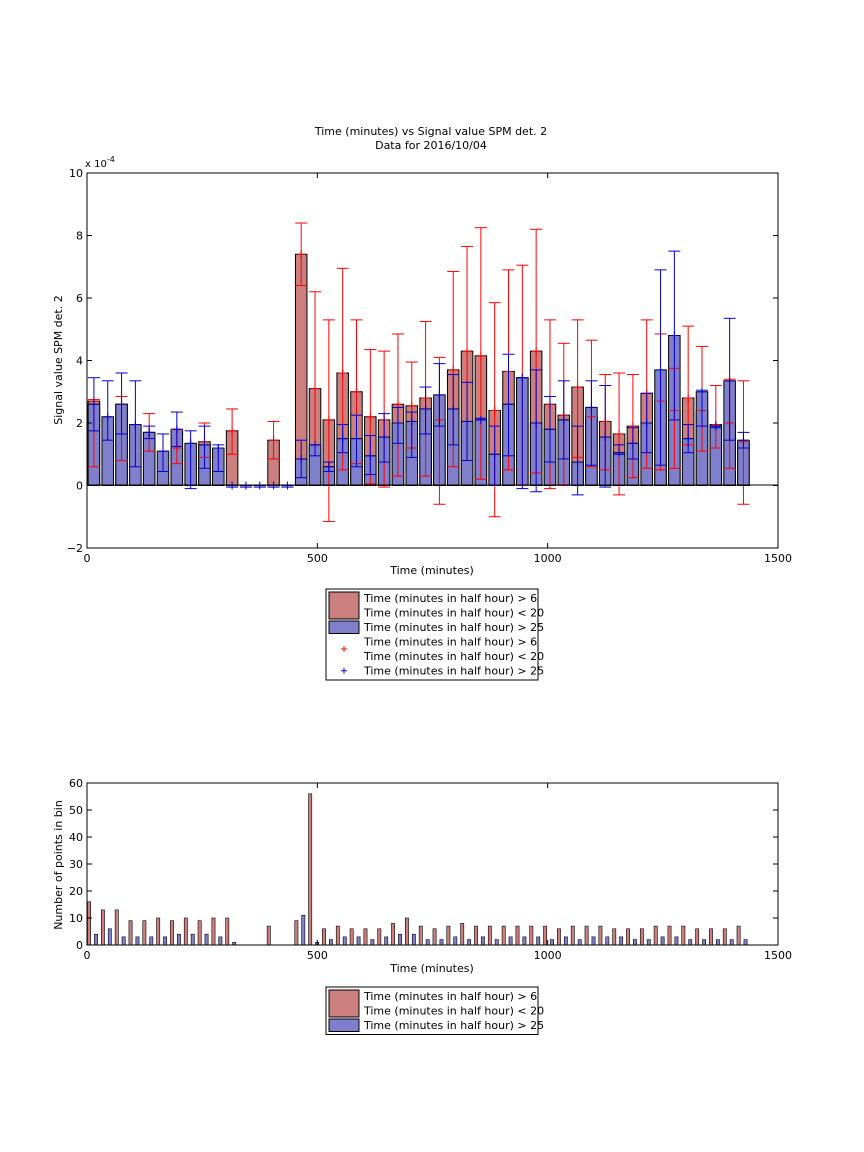  What do you see at coordinates (79, 486) in the screenshot?
I see `y-tick-label: 0` at bounding box center [79, 486].